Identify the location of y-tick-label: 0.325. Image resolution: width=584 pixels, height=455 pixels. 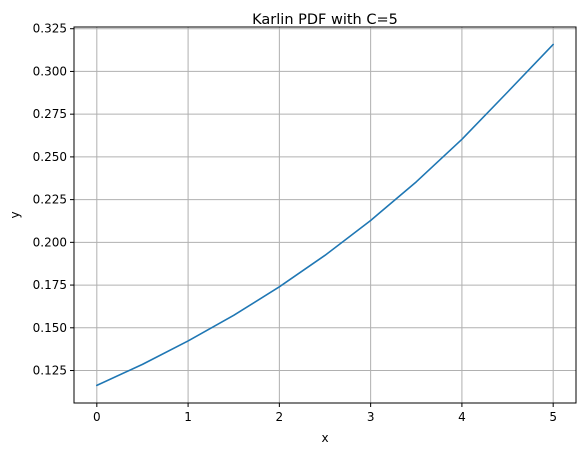
(50, 29).